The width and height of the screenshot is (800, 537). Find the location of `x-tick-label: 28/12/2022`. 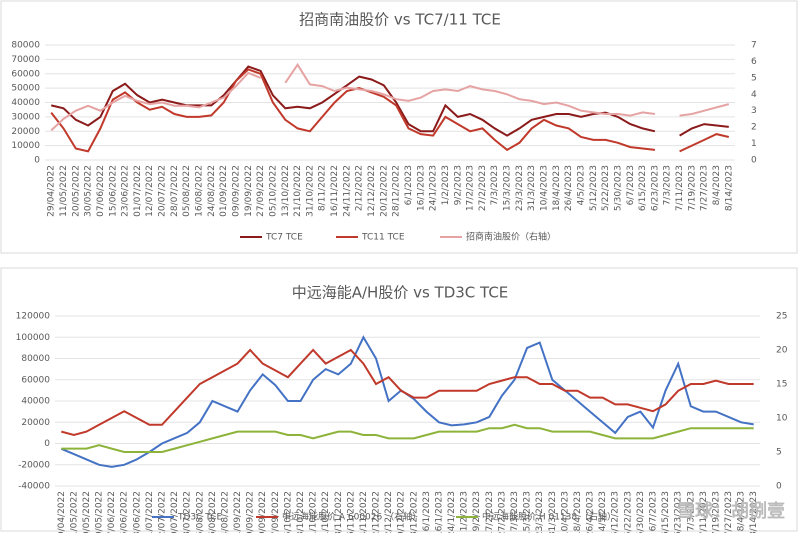

x-tick-label: 28/12/2022 is located at coordinates (397, 191).